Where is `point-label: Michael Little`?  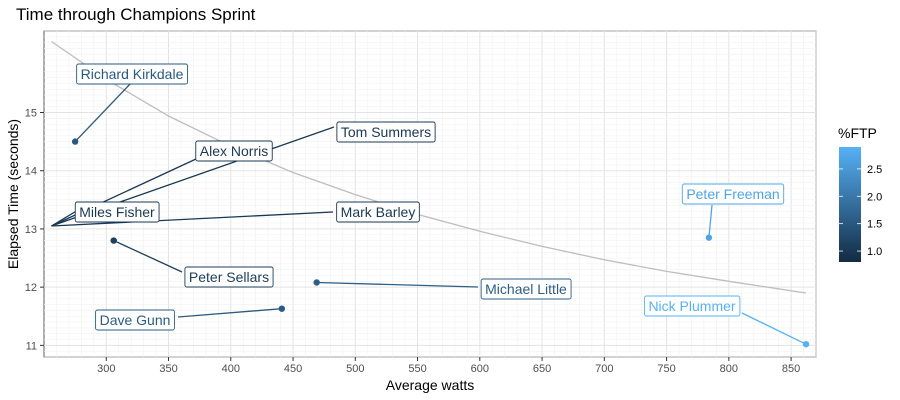
point-label: Michael Little is located at coordinates (526, 289).